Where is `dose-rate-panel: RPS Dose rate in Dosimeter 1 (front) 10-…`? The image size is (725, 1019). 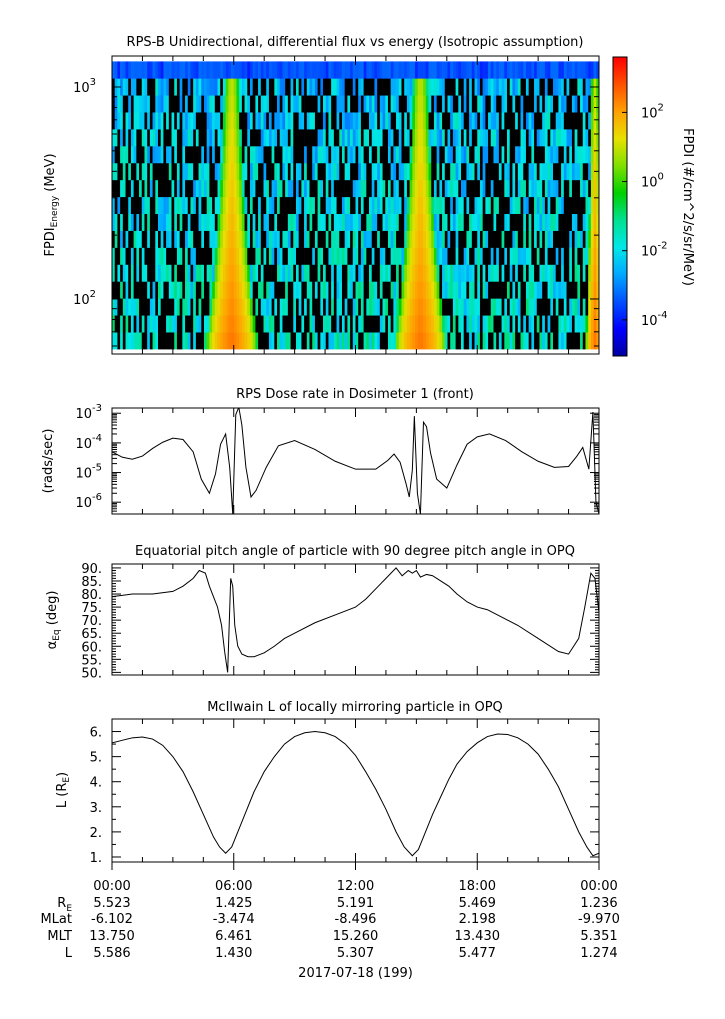
dose-rate-panel: RPS Dose rate in Dosimeter 1 (front) 10-… is located at coordinates (320, 451).